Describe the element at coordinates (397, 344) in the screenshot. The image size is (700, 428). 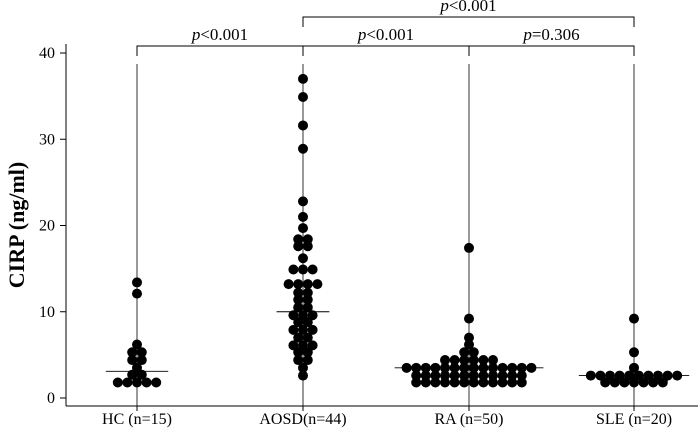
I see `median-lines` at that location.